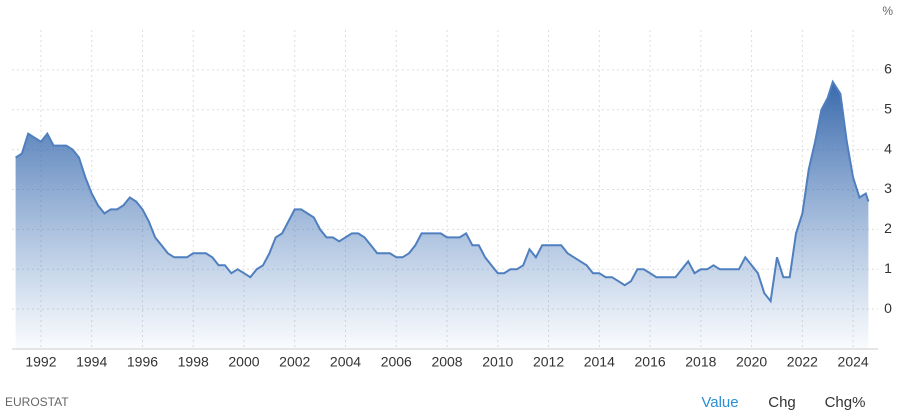 This screenshot has width=900, height=416. What do you see at coordinates (548, 362) in the screenshot?
I see `x-tick-label: 2012` at bounding box center [548, 362].